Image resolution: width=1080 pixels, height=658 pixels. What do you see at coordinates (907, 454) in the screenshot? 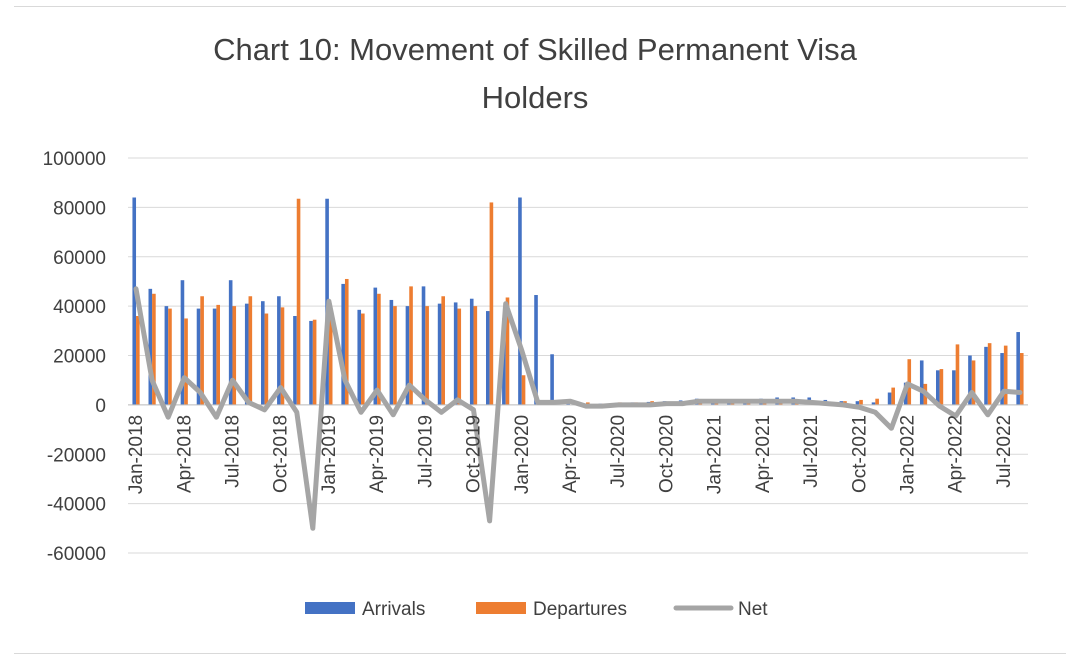
I see `x-tick-label: Jan-2022` at bounding box center [907, 454].